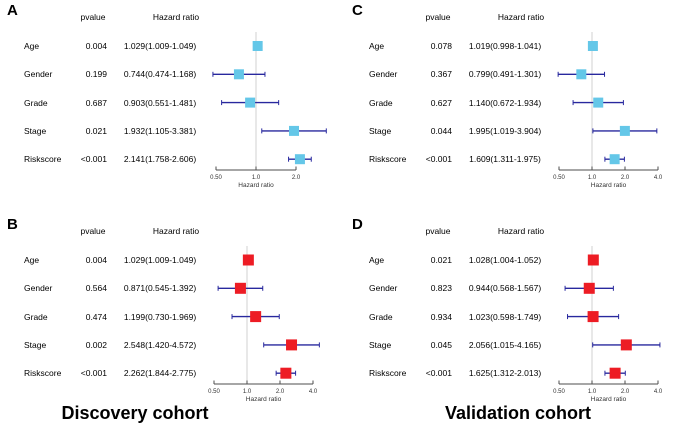 This screenshot has width=691, height=429. I want to click on forest-plot: 0.50 1.0 2.0 Hazard ratio, so click(268, 110).